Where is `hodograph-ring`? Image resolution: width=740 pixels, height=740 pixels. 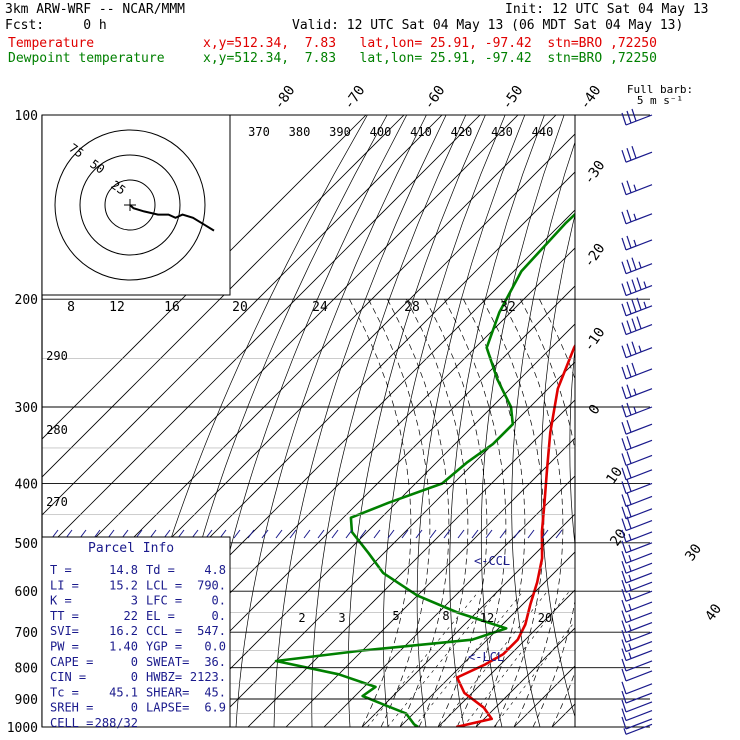 hodograph-ring is located at coordinates (130, 205).